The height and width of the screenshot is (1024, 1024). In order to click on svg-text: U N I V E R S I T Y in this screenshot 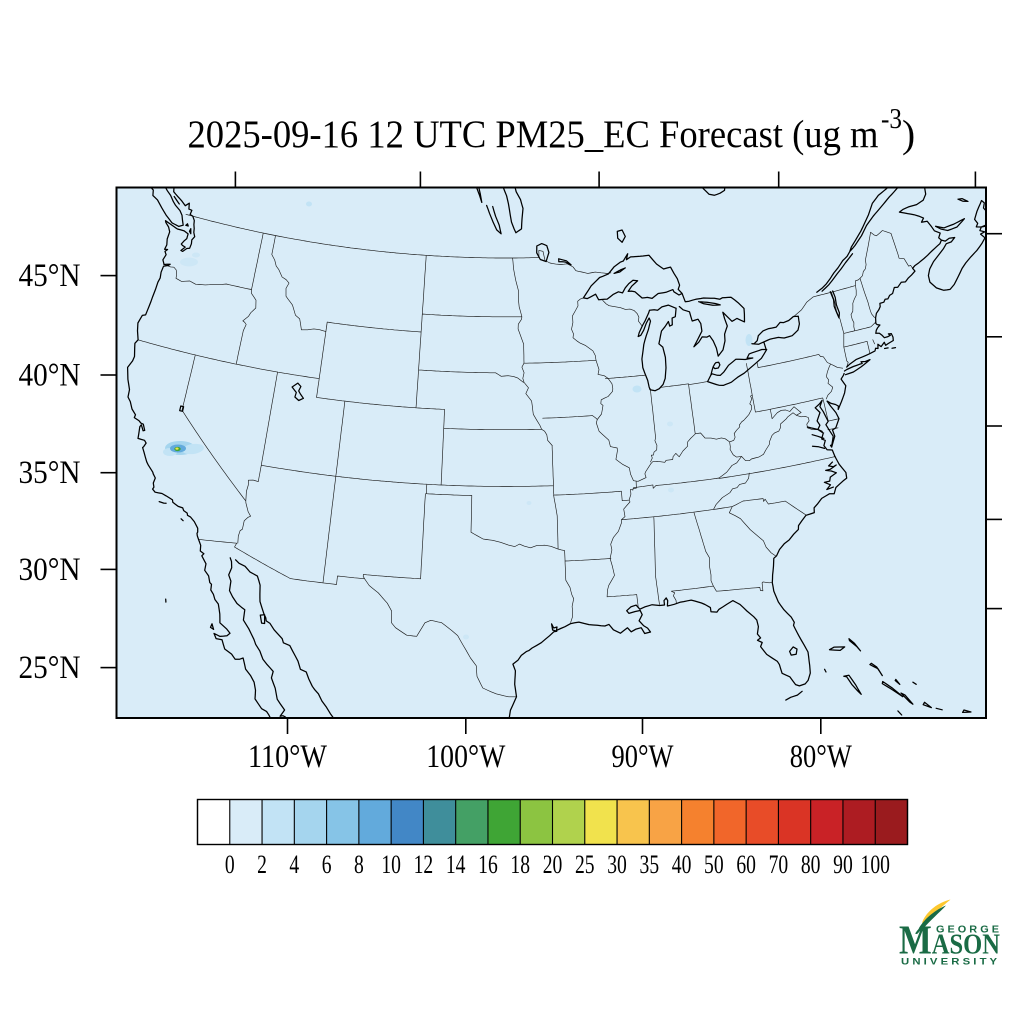, I will do `click(949, 962)`.